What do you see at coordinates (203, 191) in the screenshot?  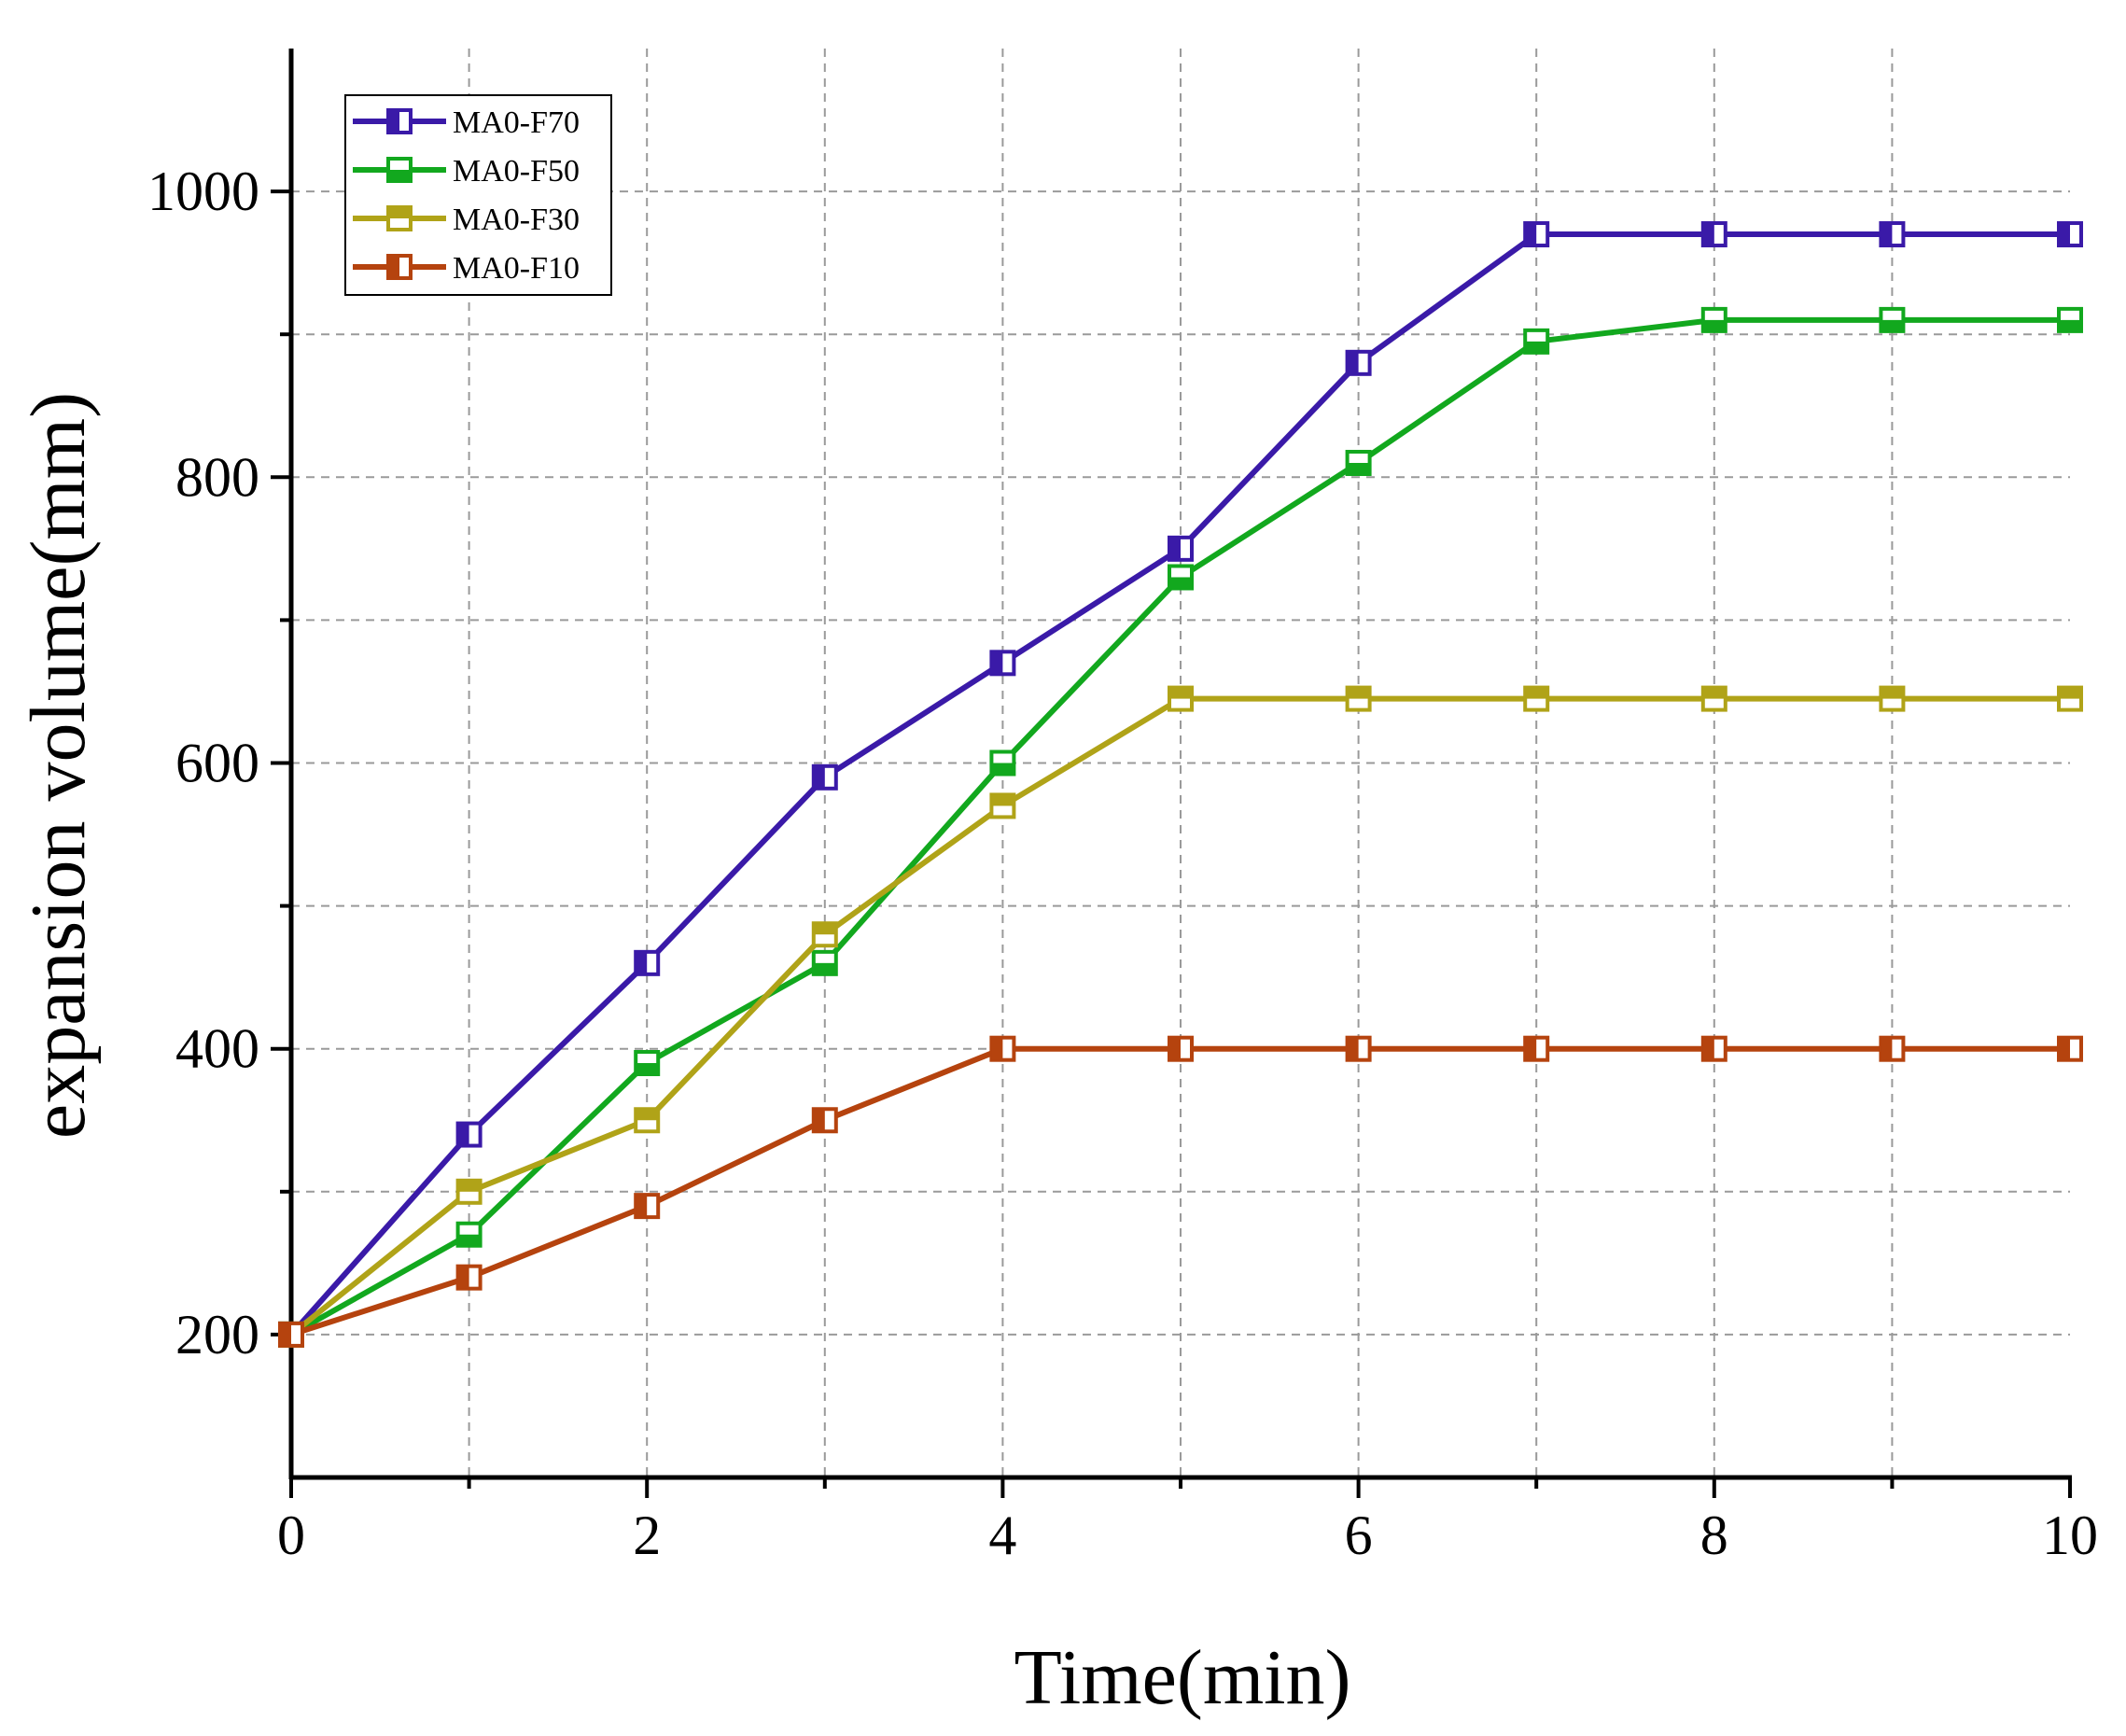 I see `y-tick-label: 1000` at bounding box center [203, 191].